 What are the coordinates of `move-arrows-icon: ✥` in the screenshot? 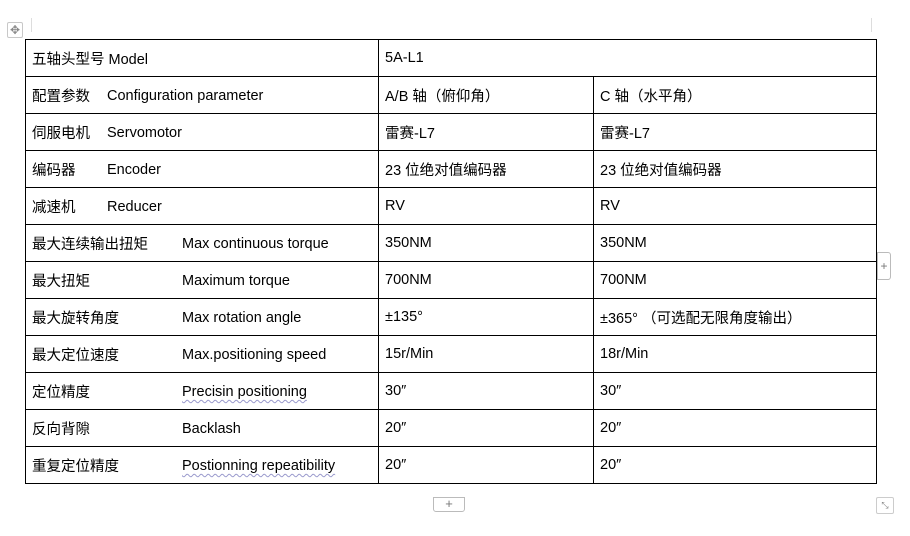 It's located at (15, 30).